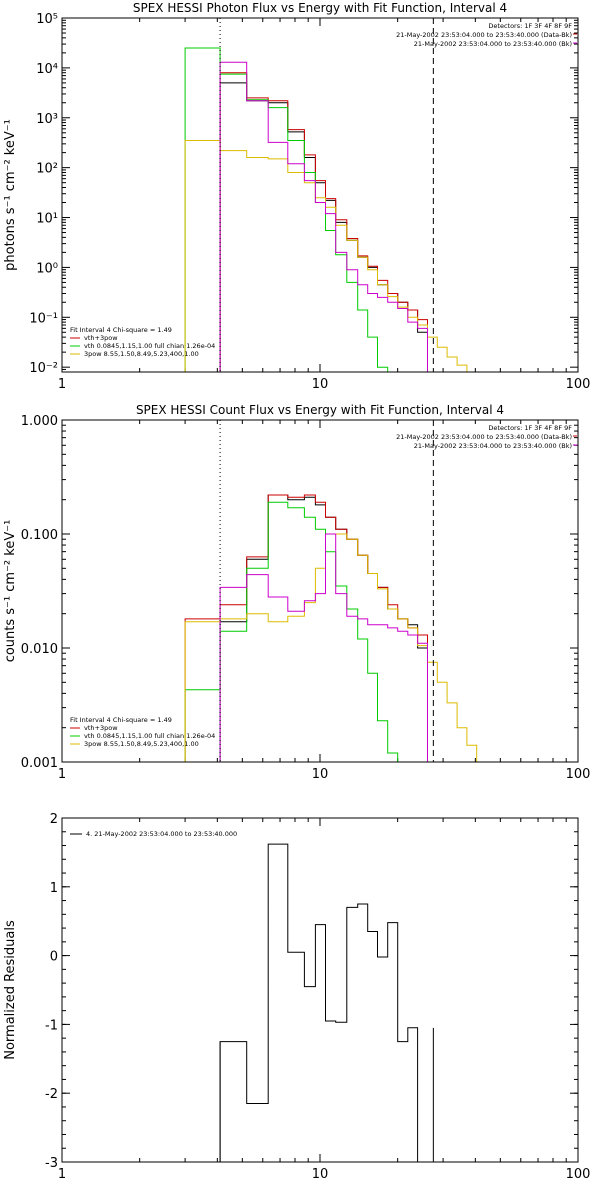 This screenshot has width=600, height=1200. What do you see at coordinates (43, 318) in the screenshot?
I see `y-tick-label: 10⁻¹` at bounding box center [43, 318].